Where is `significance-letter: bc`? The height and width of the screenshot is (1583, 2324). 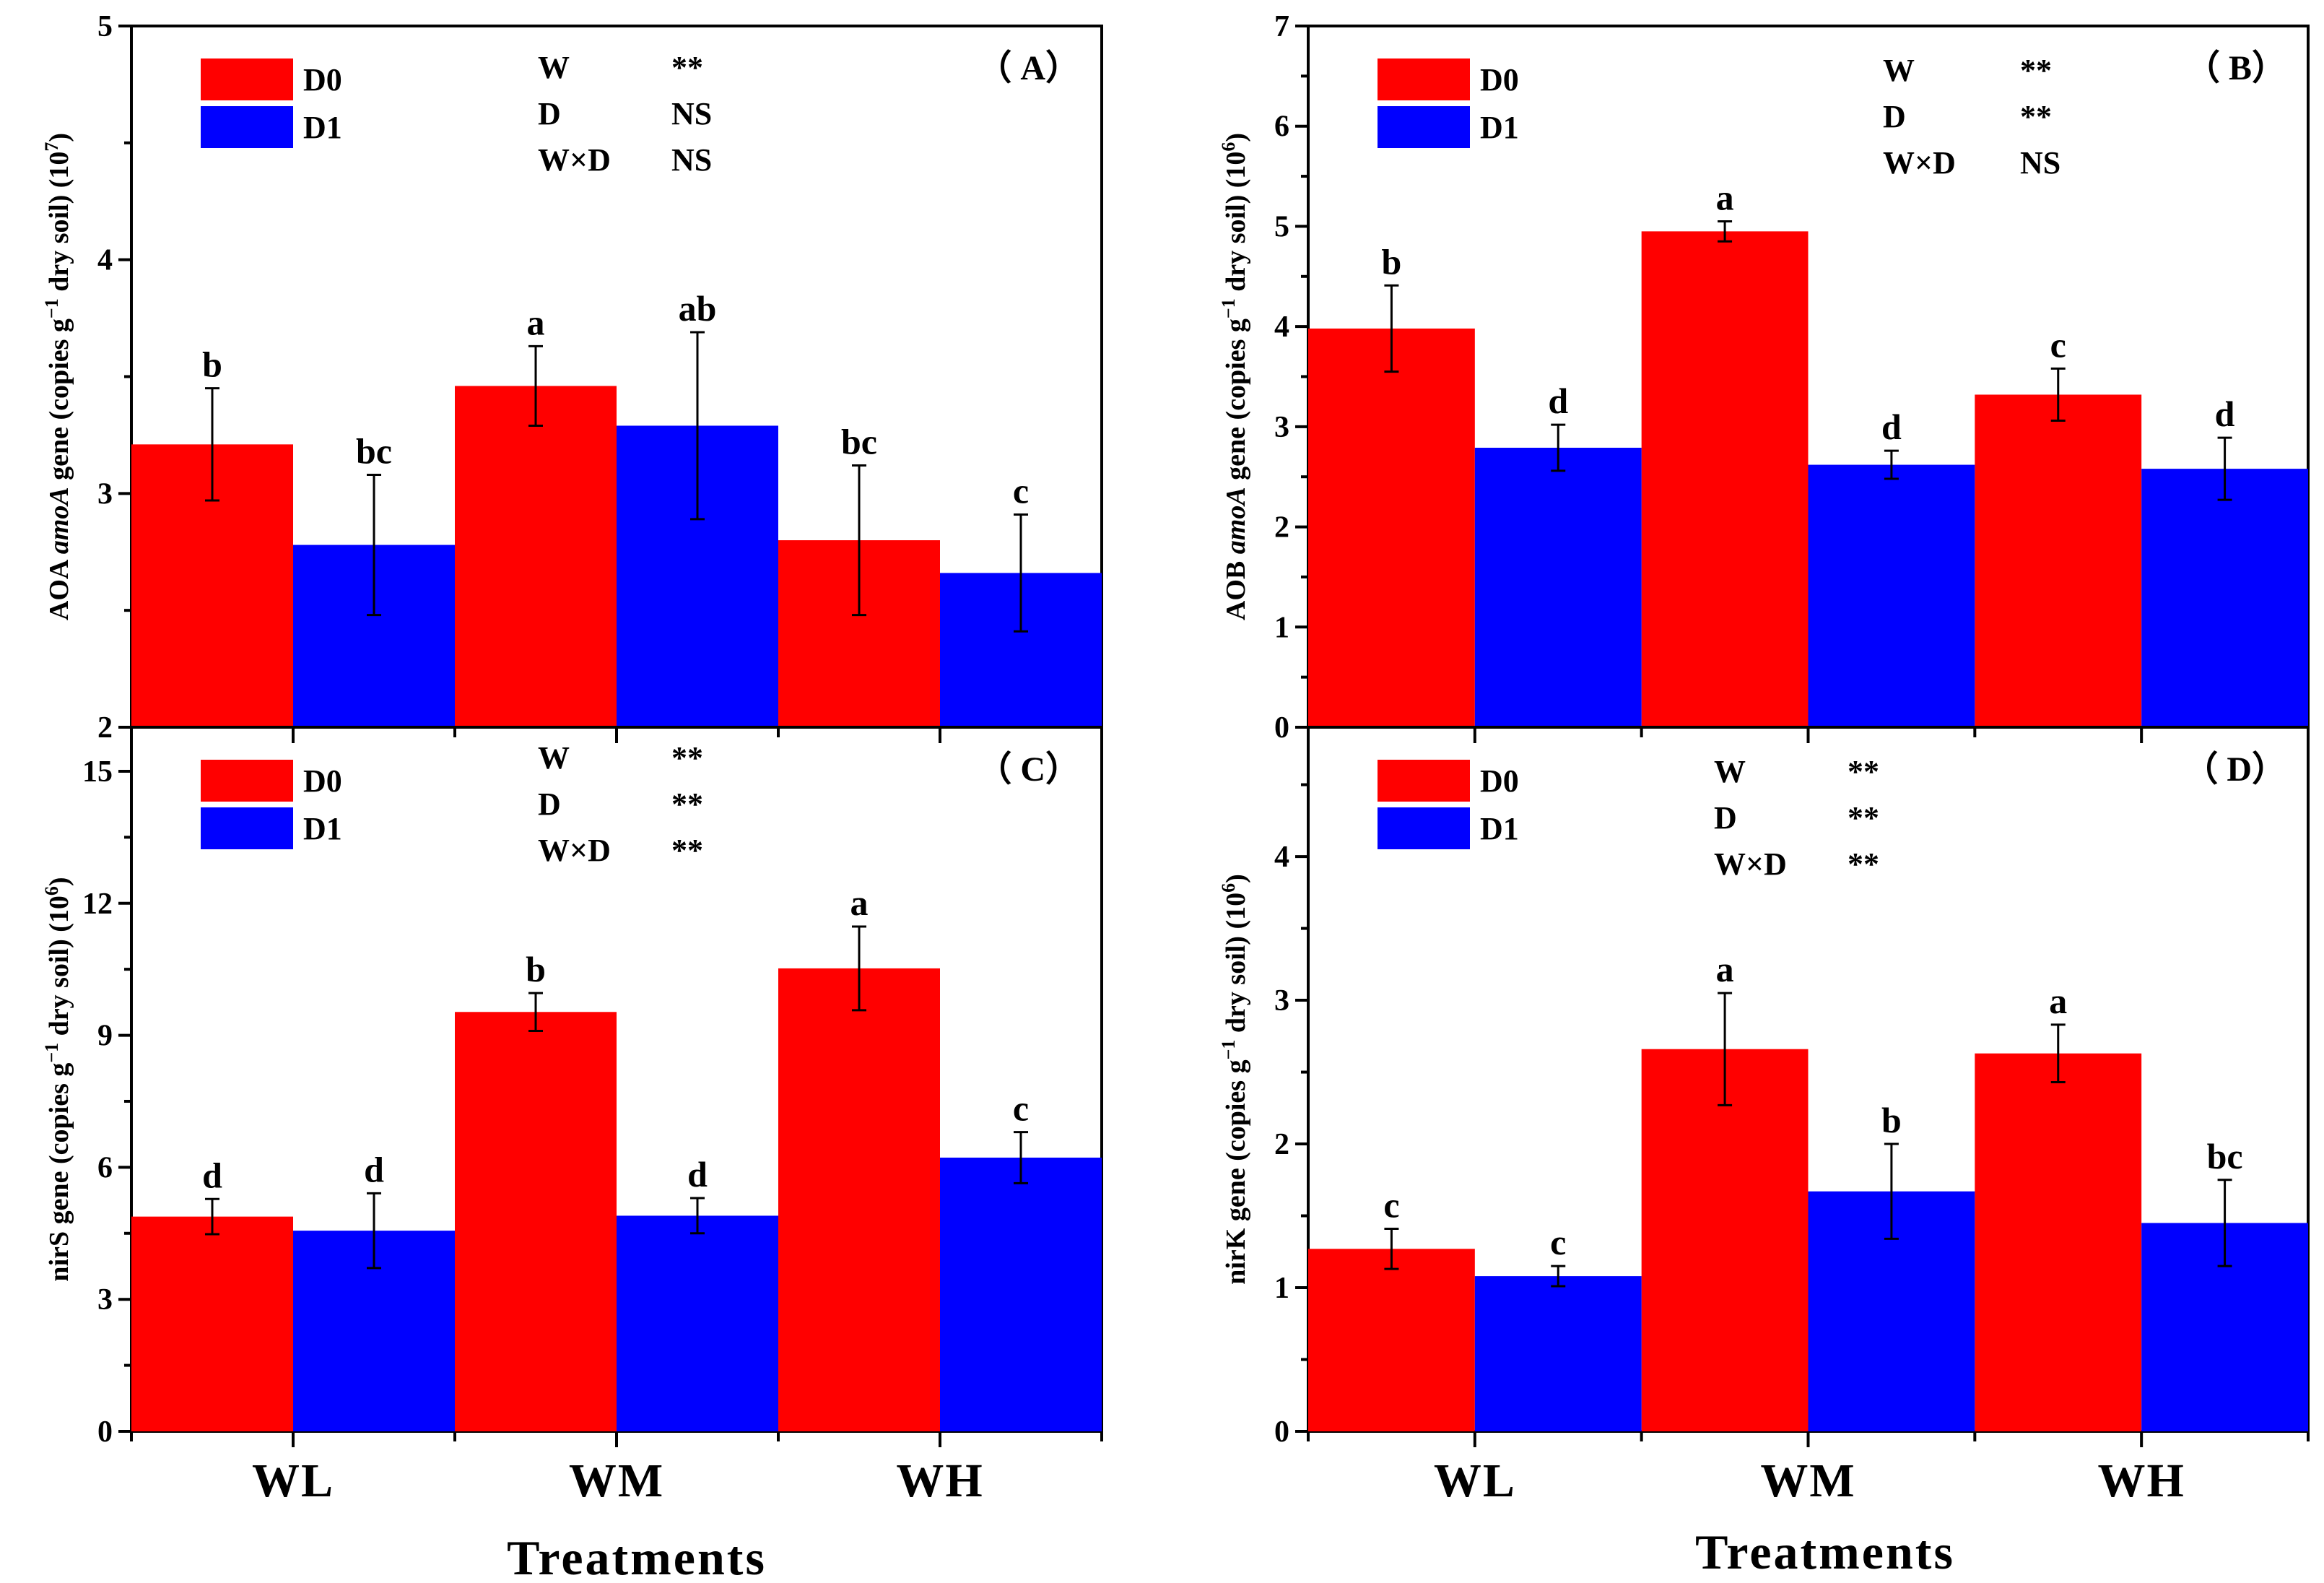 significance-letter: bc is located at coordinates (2225, 1156).